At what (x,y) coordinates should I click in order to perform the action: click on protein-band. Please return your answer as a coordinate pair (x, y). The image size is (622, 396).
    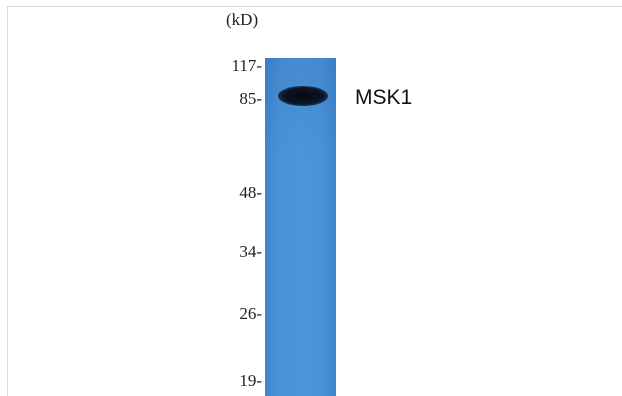
    Looking at the image, I should click on (303, 96).